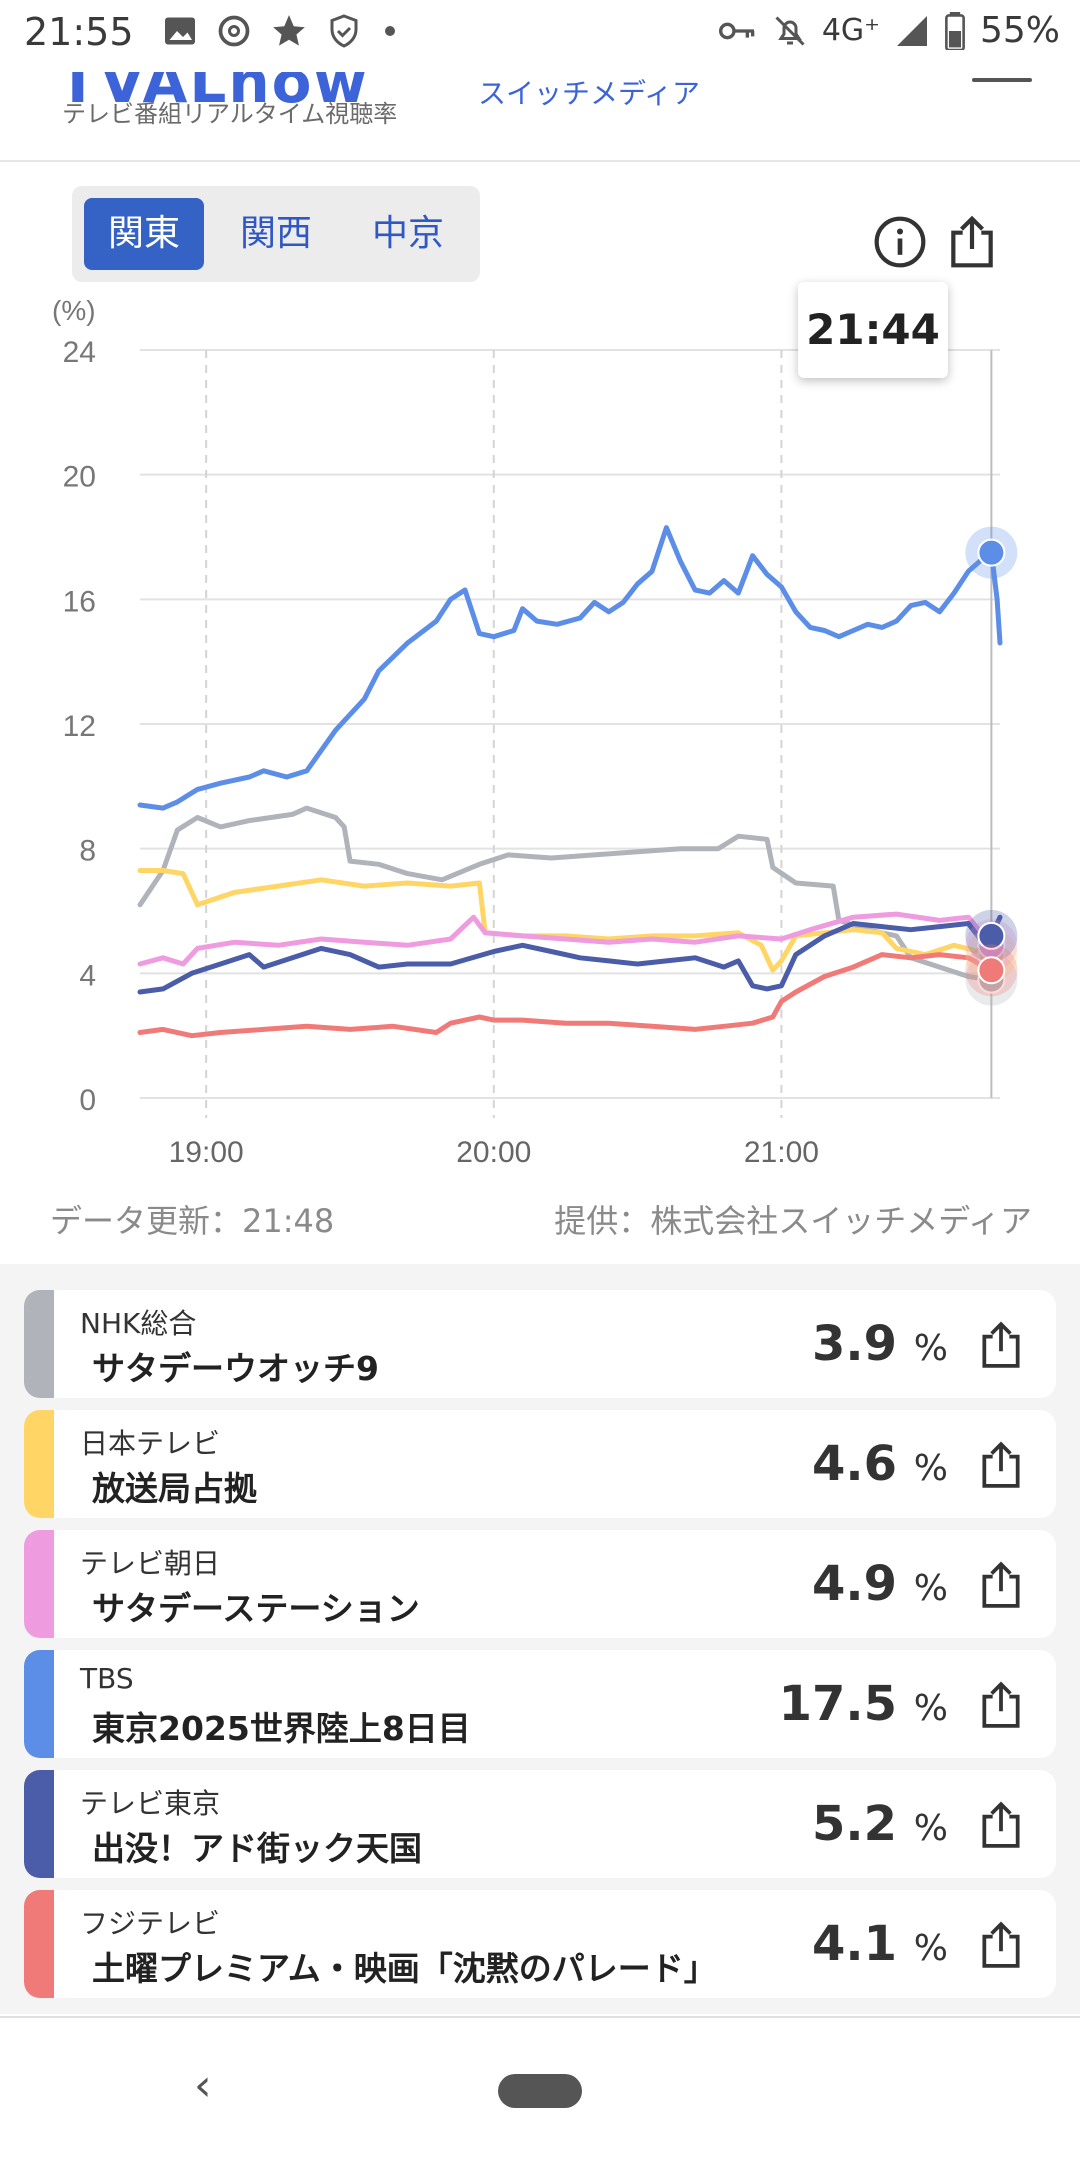  Describe the element at coordinates (87, 1100) in the screenshot. I see `y-tick-label: 0` at that location.